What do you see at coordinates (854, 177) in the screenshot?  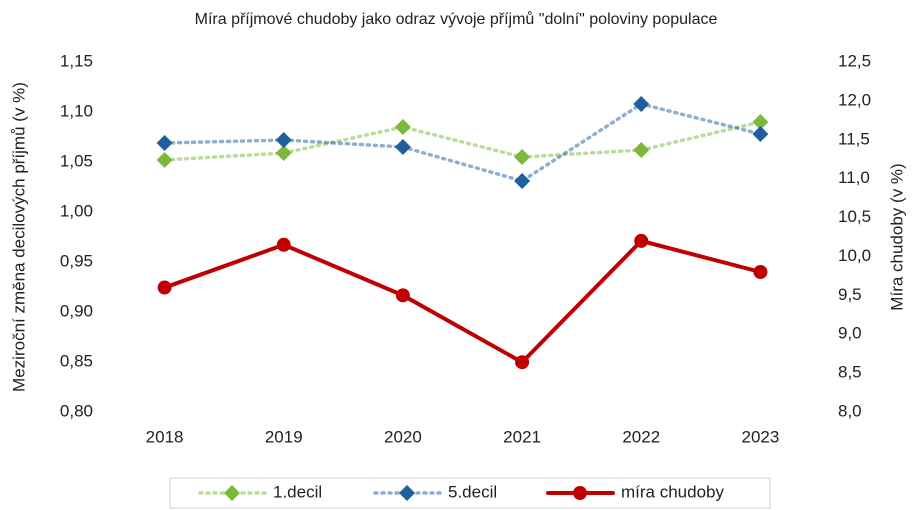 I see `y2-tick-label: 11,0` at bounding box center [854, 177].